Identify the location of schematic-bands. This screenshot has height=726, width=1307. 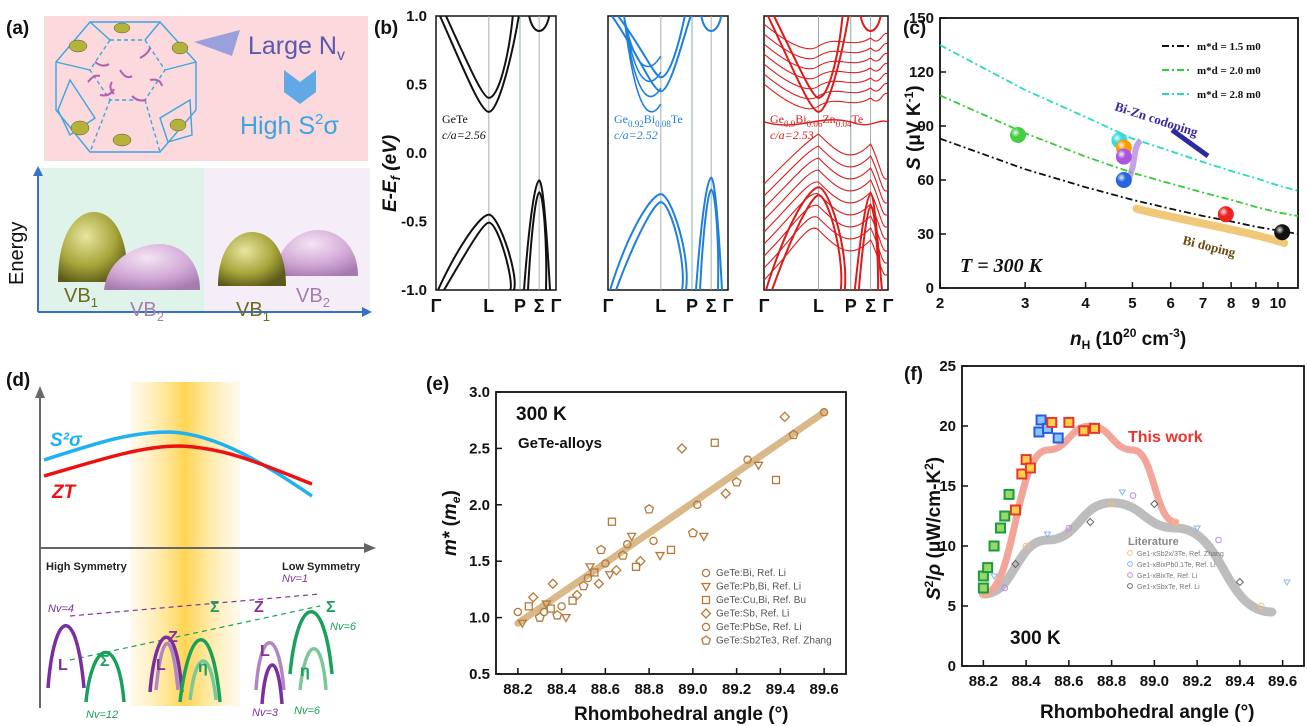
(190, 657).